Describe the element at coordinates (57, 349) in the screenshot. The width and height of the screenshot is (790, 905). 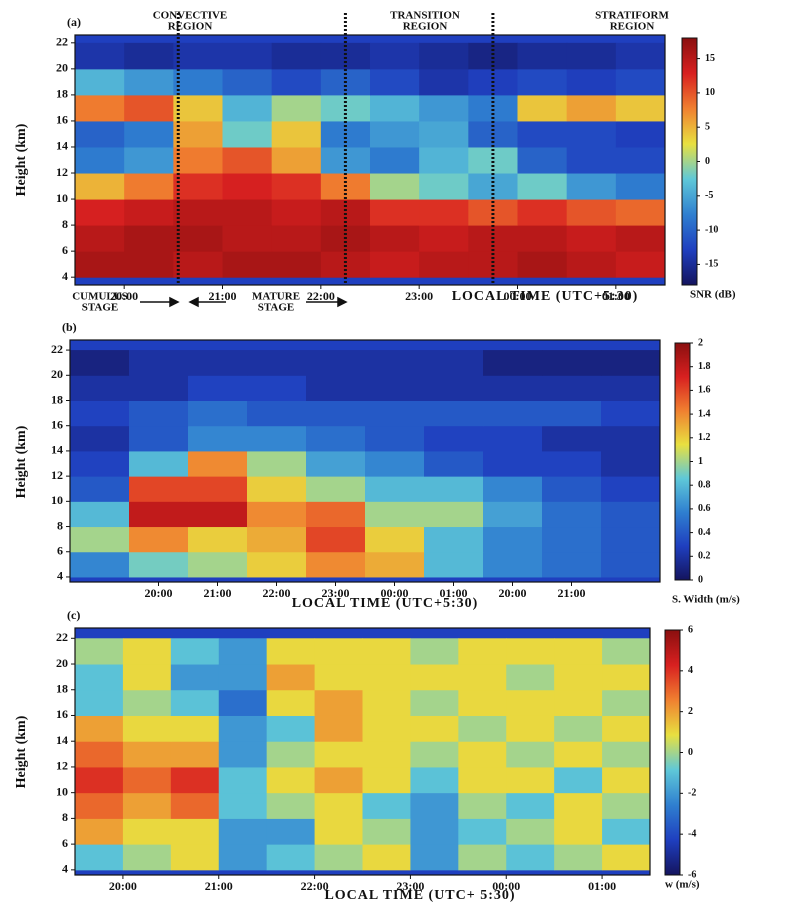
I see `y-tick-label: 22` at that location.